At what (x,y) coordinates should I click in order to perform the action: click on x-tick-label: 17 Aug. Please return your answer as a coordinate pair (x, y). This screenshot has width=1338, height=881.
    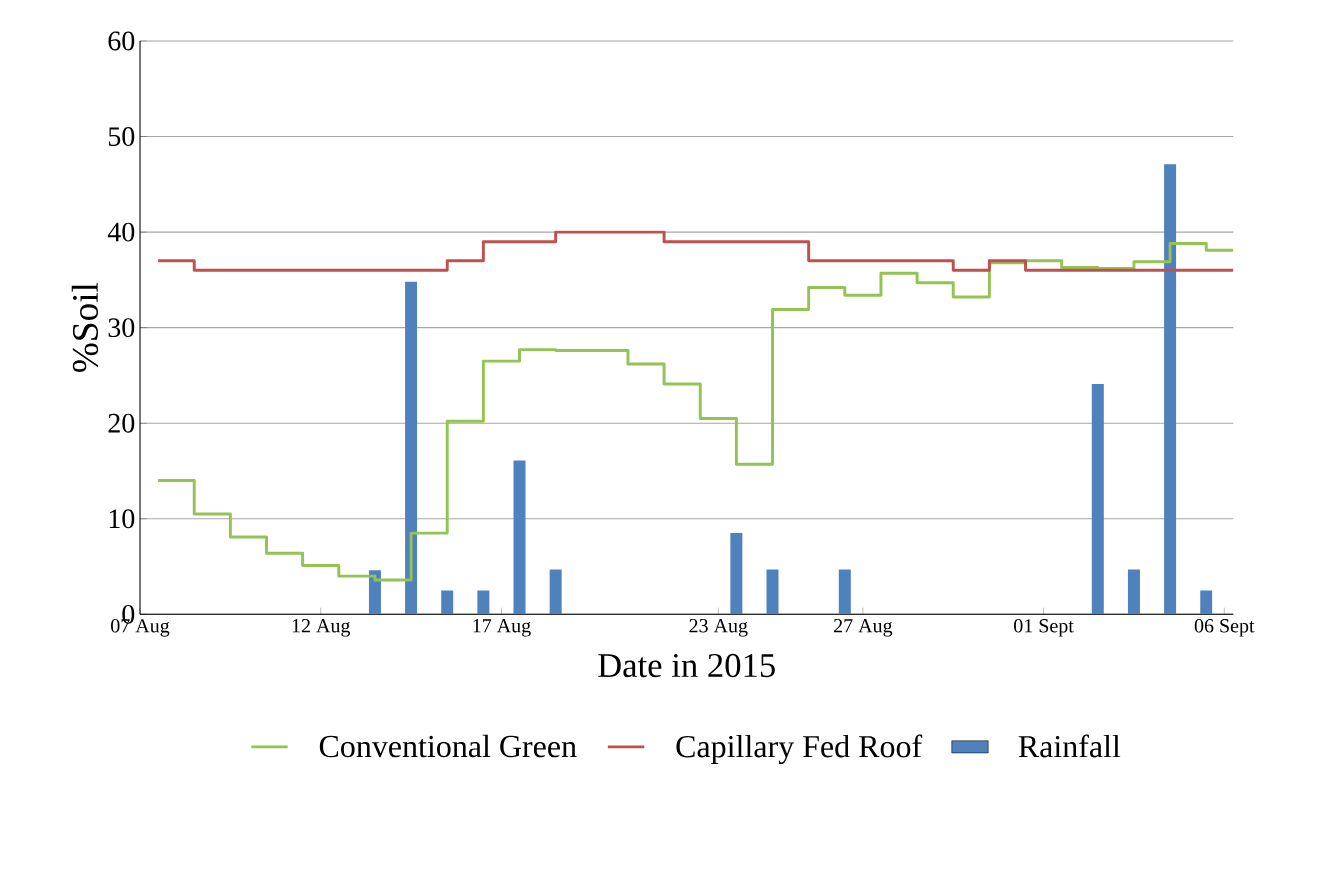
    Looking at the image, I should click on (502, 628).